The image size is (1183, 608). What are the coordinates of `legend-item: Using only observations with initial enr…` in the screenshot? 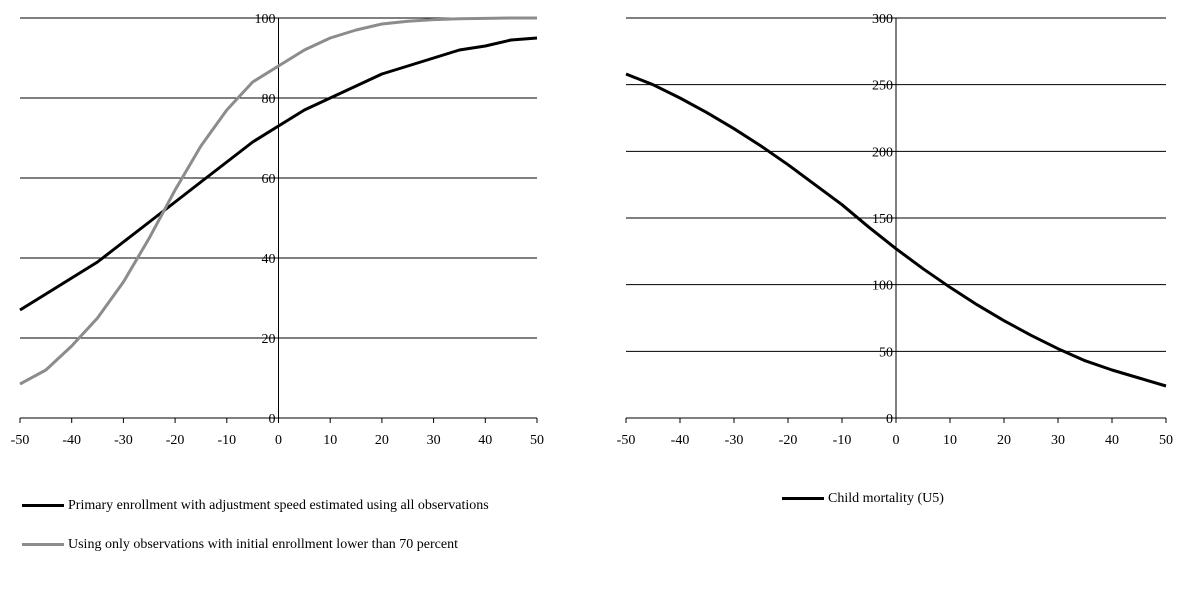 It's located at (280, 544).